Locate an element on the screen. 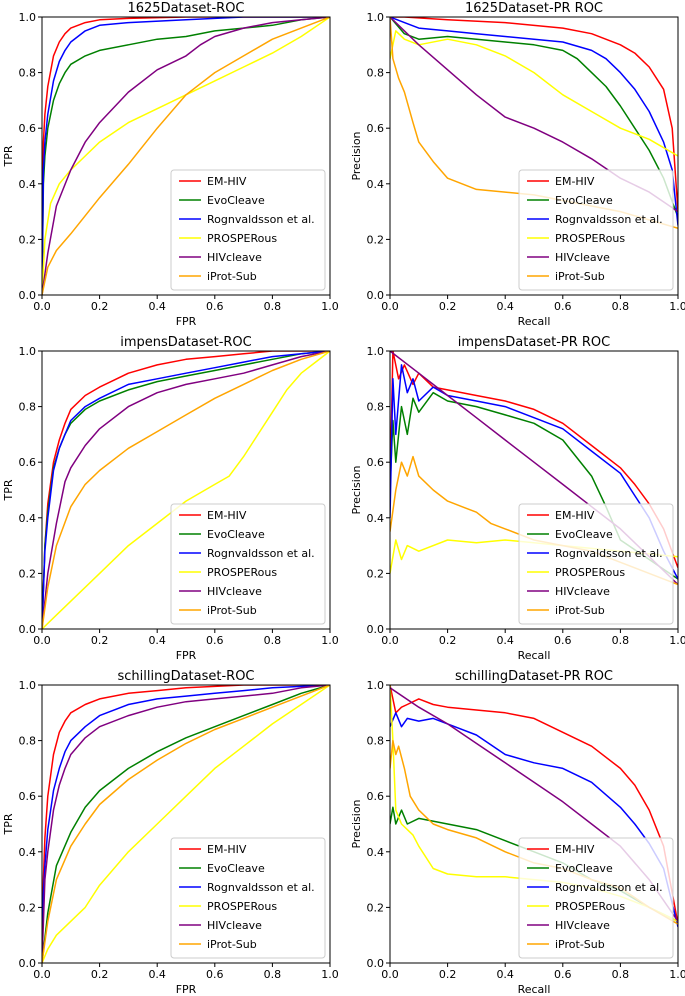  legend-label: EvoCleave is located at coordinates (236, 200).